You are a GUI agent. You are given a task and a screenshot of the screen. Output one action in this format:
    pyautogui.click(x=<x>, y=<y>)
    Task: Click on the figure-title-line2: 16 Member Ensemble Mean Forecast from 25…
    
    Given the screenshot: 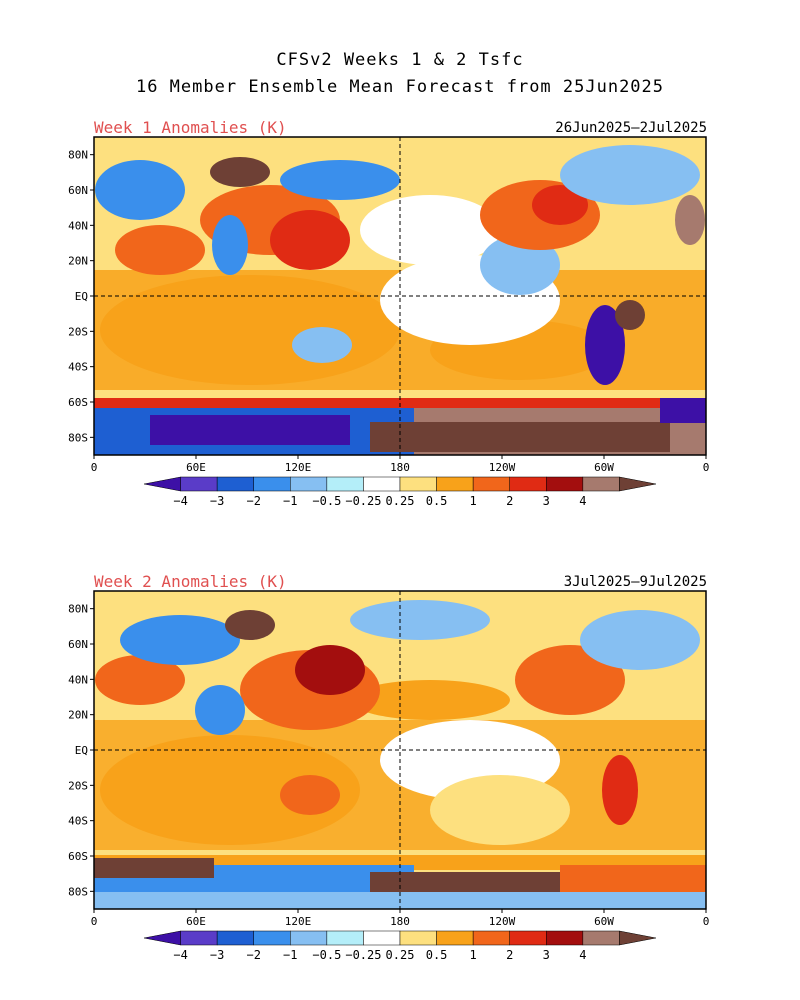 What is the action you would take?
    pyautogui.click(x=400, y=87)
    